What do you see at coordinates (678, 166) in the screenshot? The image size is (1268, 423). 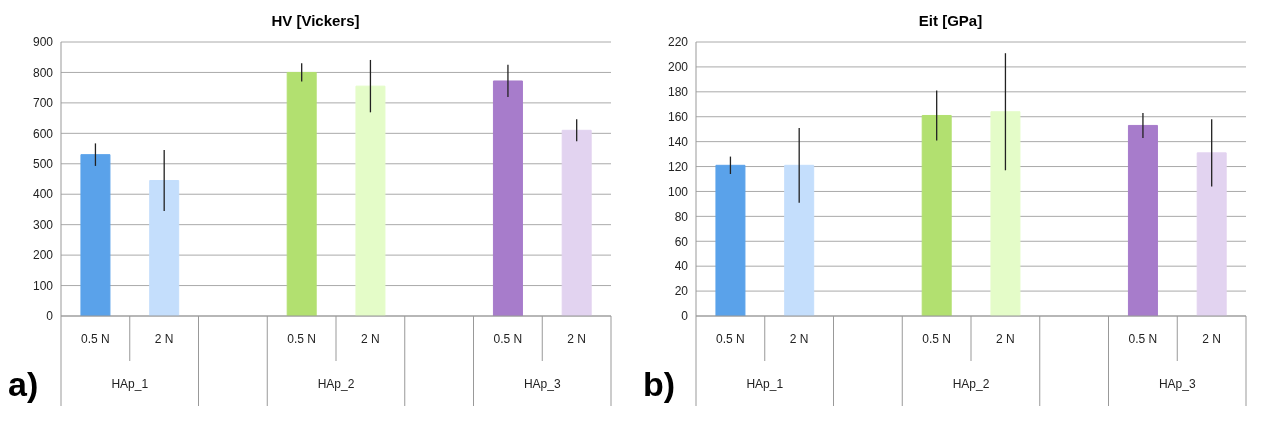 I see `y-tick-label: 120` at bounding box center [678, 166].